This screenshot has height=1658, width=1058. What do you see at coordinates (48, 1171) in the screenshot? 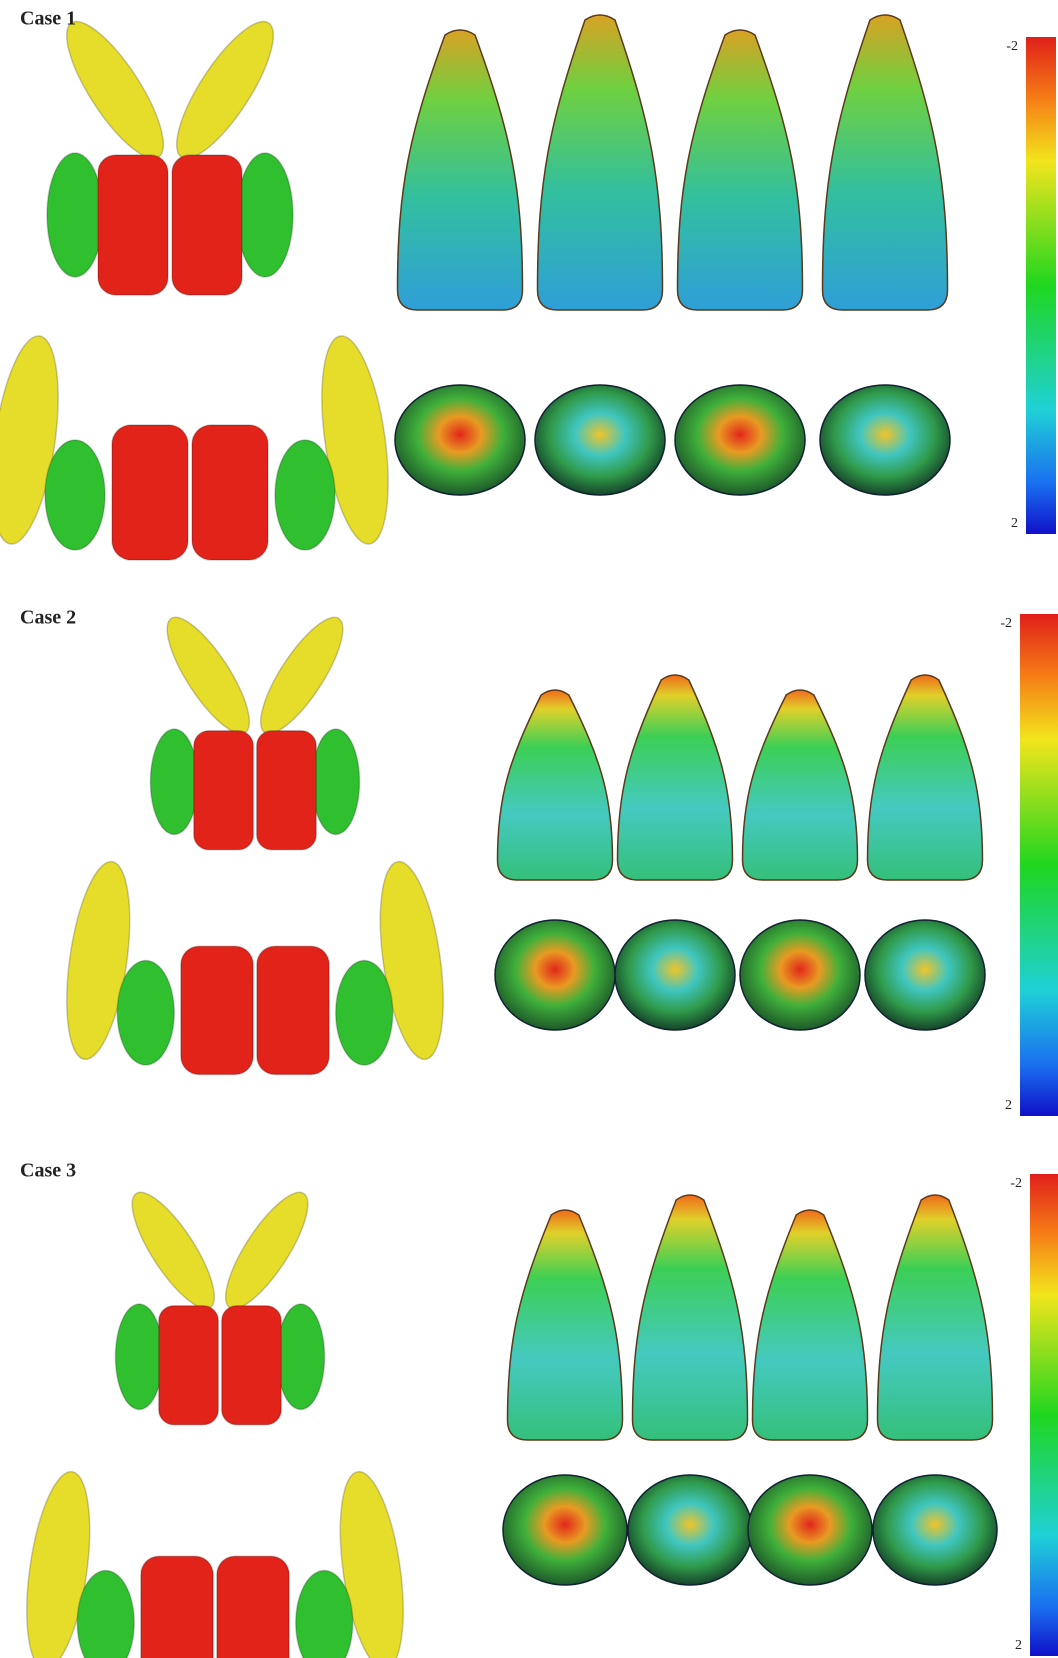
I see `case-label: Case 3` at bounding box center [48, 1171].